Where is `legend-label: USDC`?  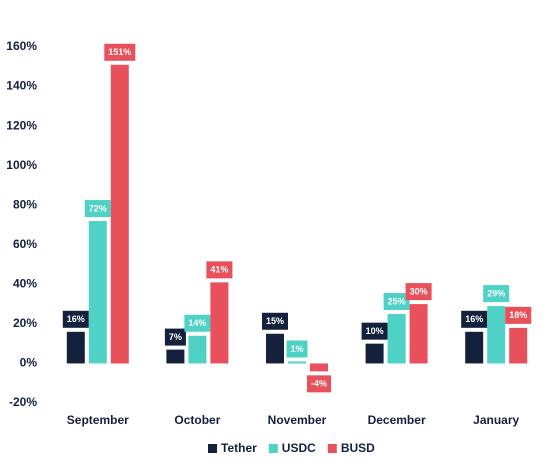 legend-label: USDC is located at coordinates (299, 448).